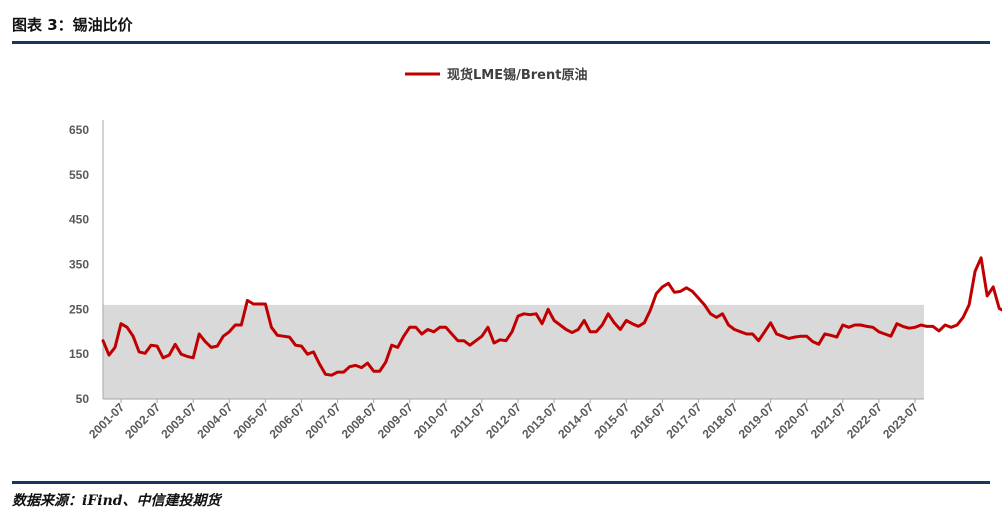 The width and height of the screenshot is (1002, 524). I want to click on x-tick-label: 2005-07, so click(250, 420).